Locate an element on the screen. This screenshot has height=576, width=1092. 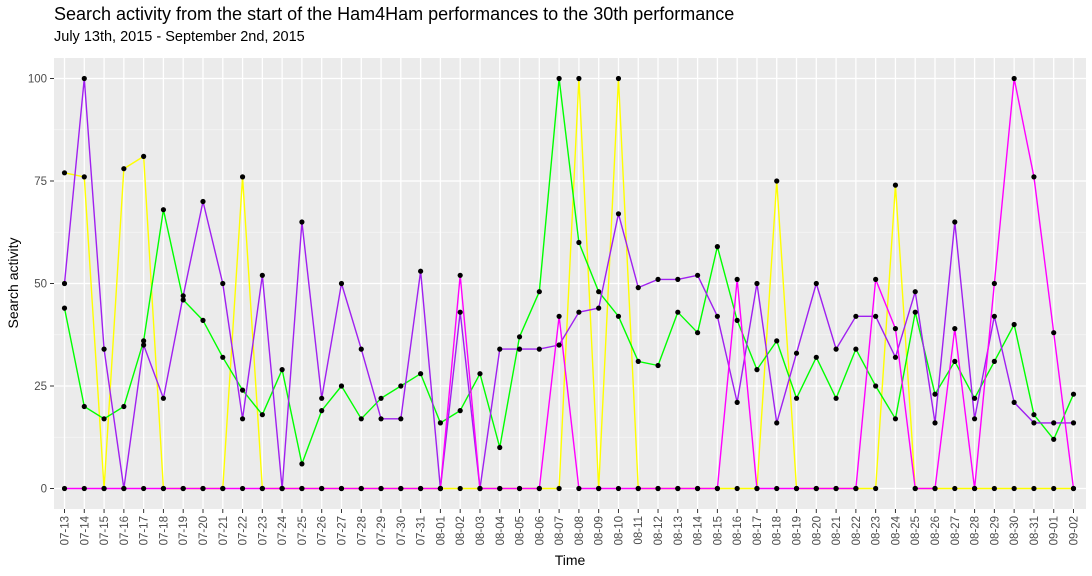
y-tick-label: 50 is located at coordinates (40, 285).